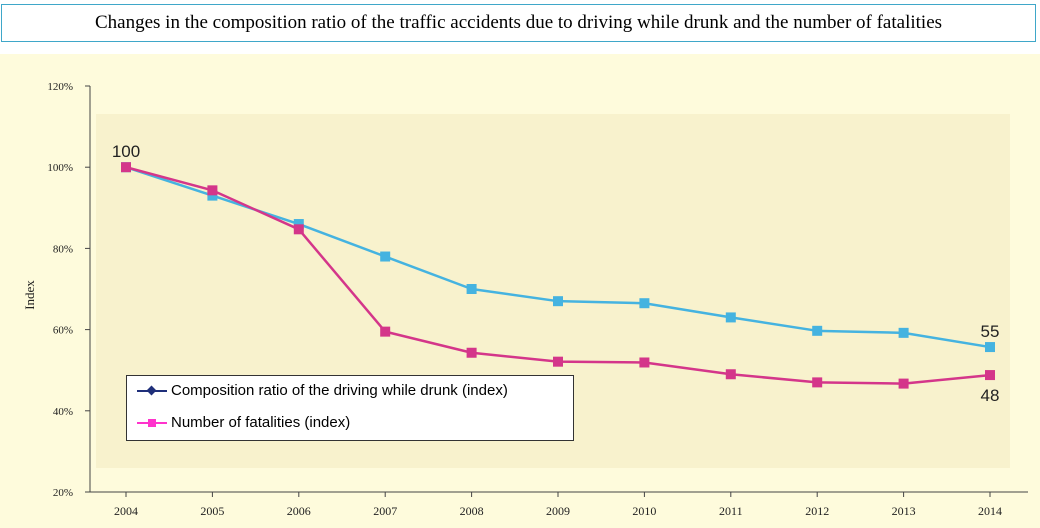 Image resolution: width=1040 pixels, height=528 pixels. I want to click on y-tick-label: 60%, so click(63, 331).